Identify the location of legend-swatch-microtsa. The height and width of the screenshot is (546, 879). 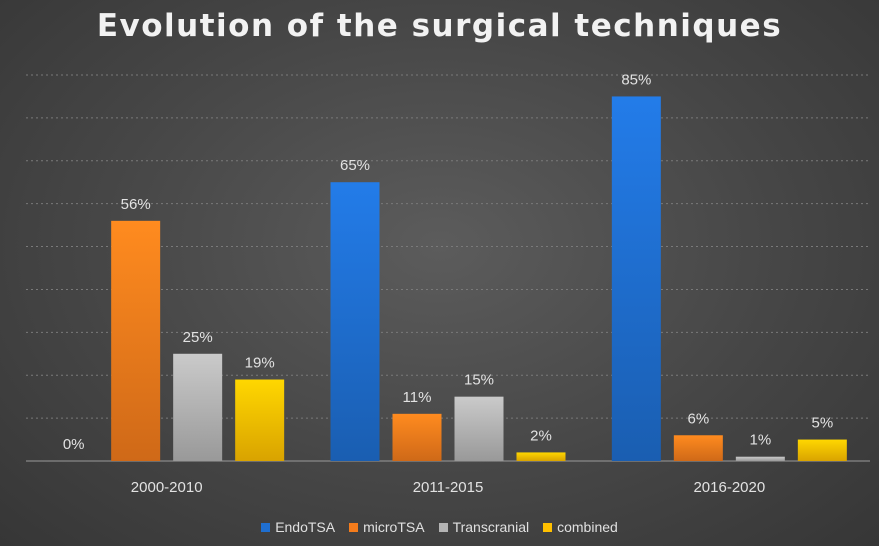
(354, 527).